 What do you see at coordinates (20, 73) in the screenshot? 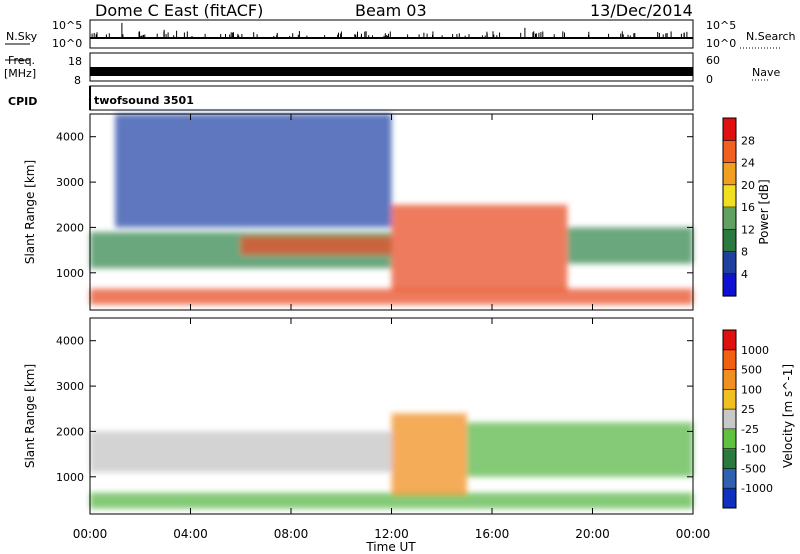
I see `freq-unit: [MHz]` at bounding box center [20, 73].